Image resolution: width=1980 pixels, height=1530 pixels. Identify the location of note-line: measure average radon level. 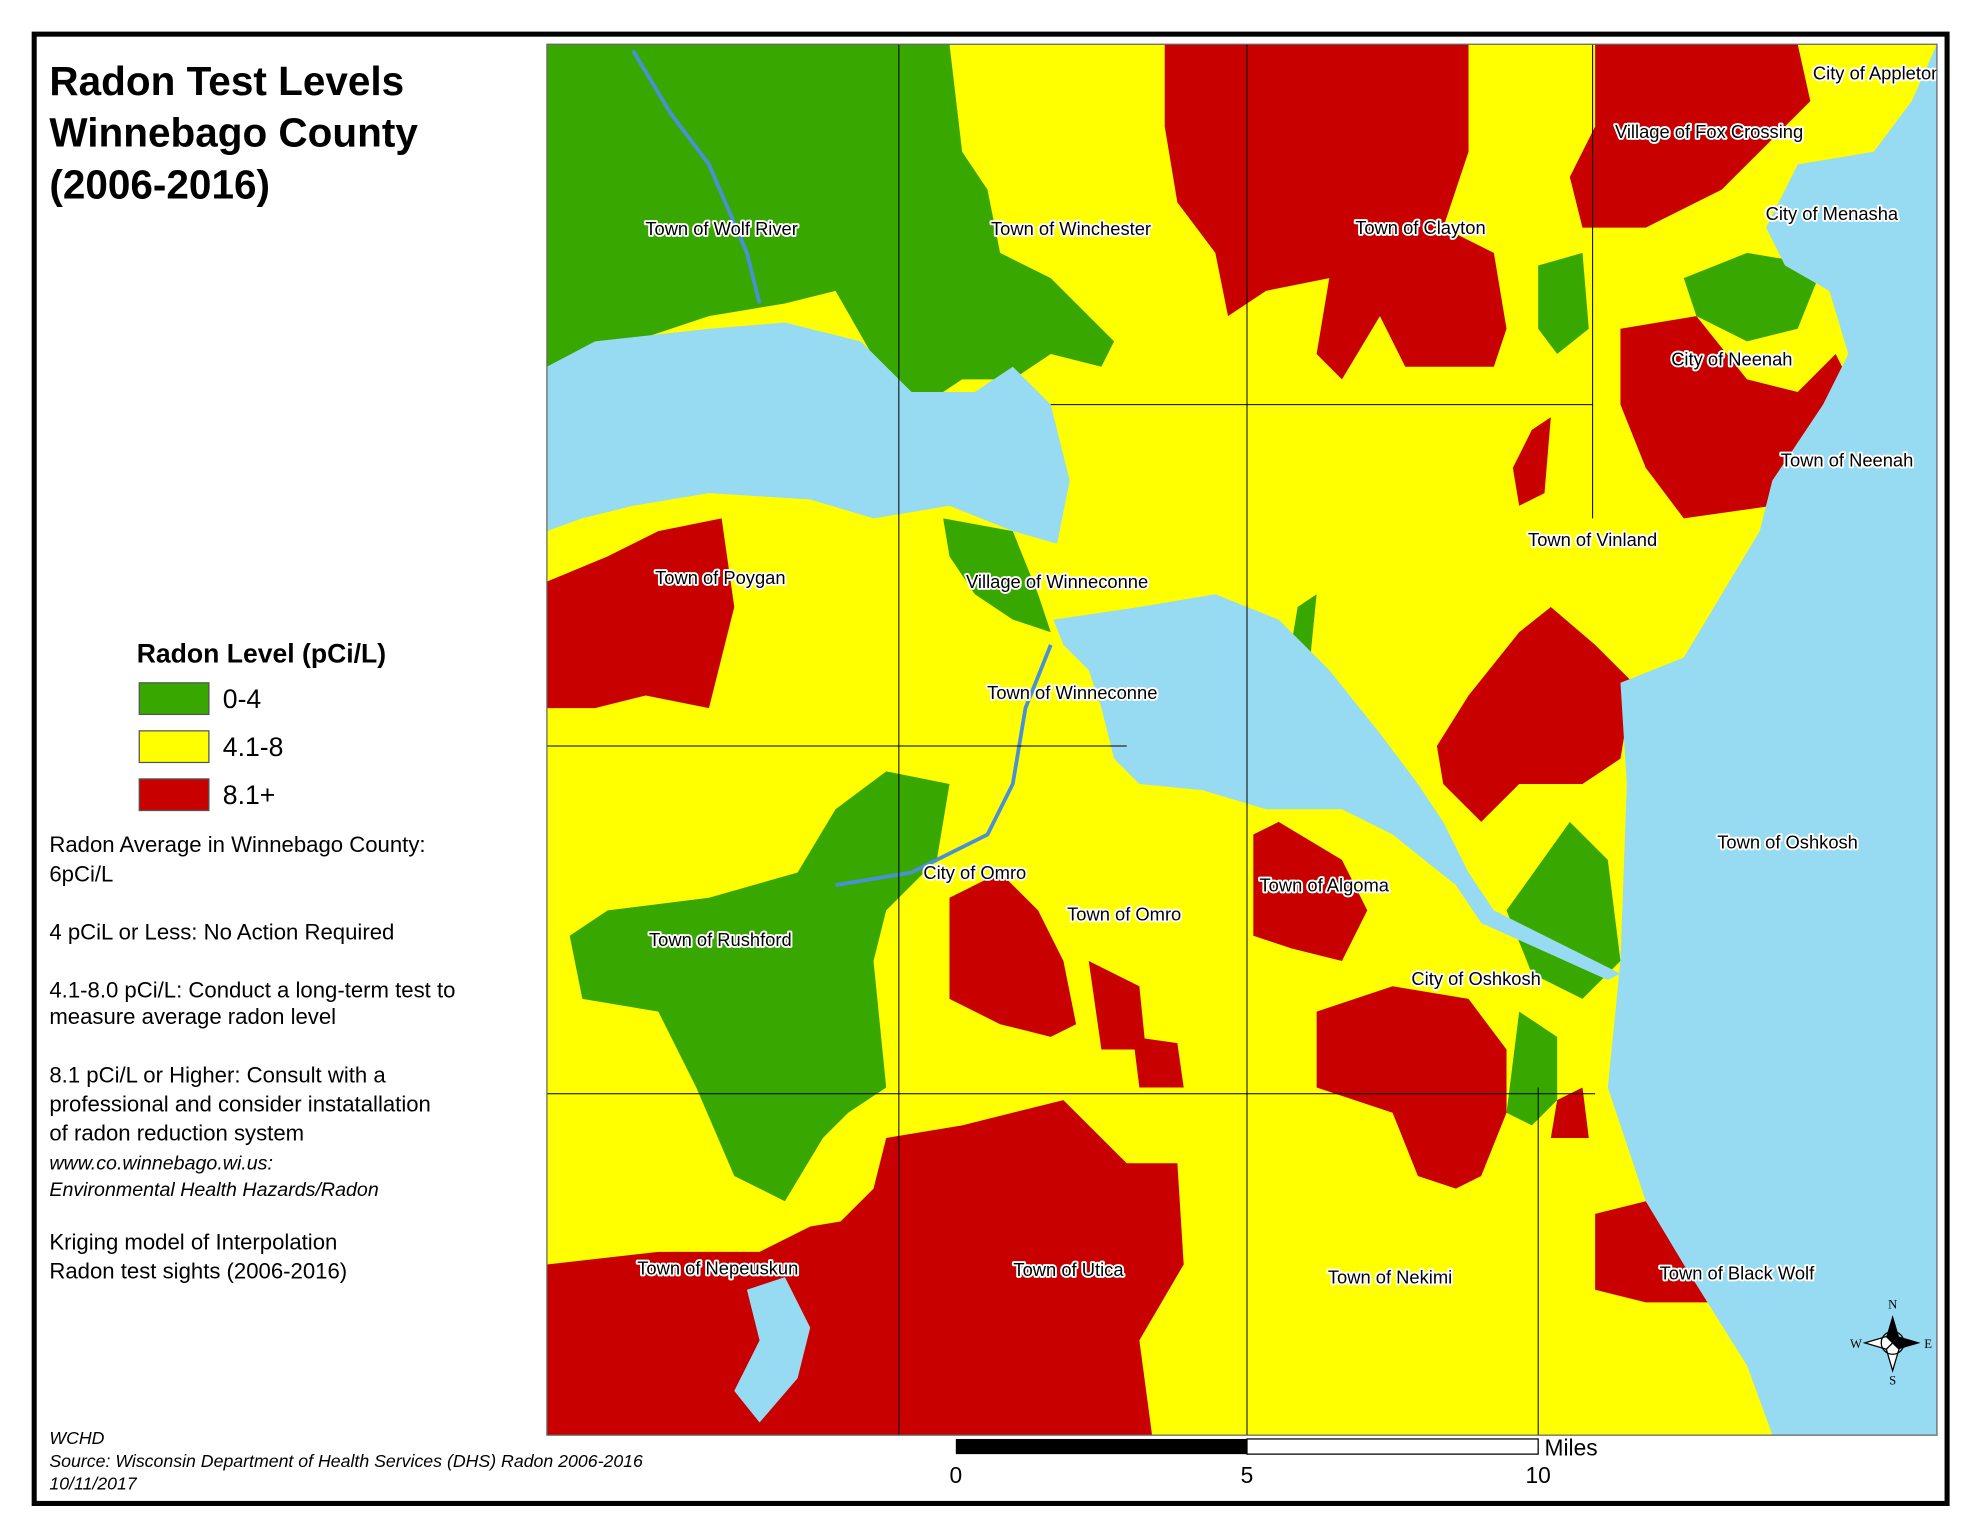
(192, 1016).